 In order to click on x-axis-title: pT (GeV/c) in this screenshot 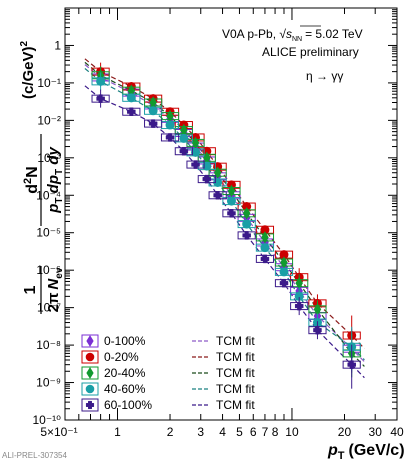, I will do `click(366, 451)`.